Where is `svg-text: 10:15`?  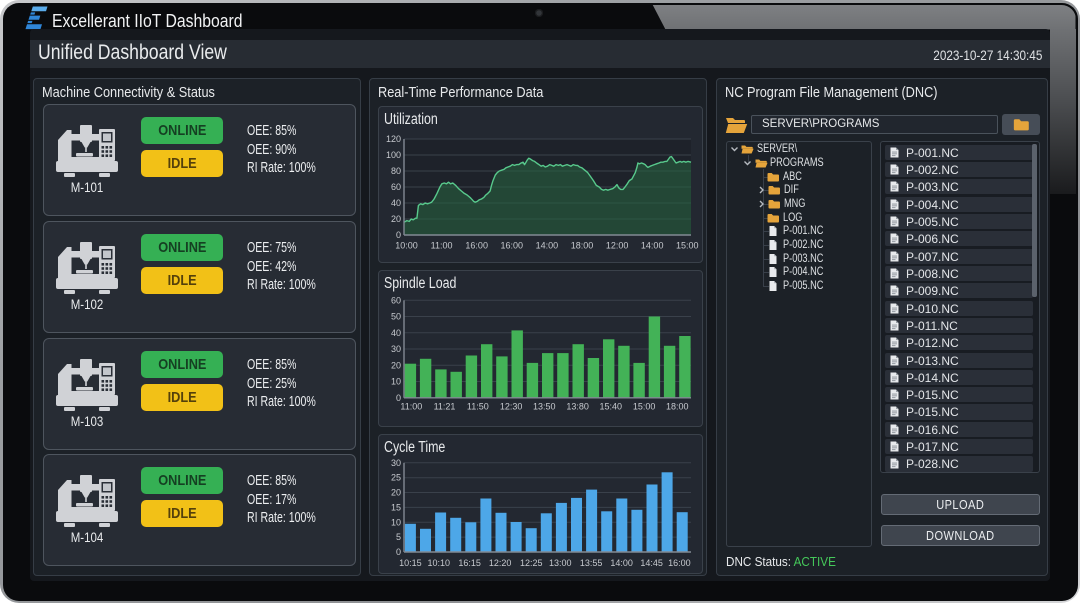 svg-text: 10:15 is located at coordinates (410, 563).